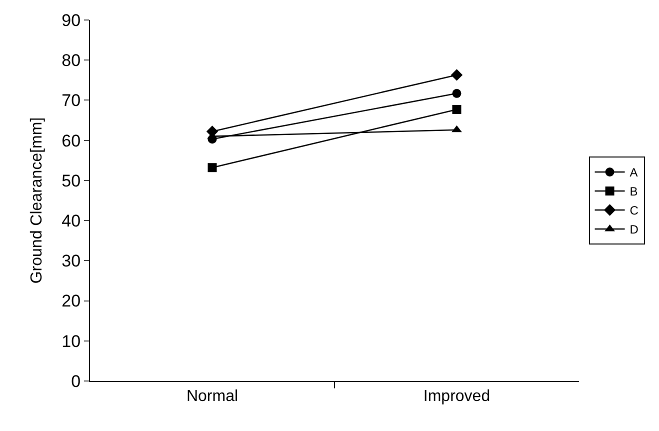 The width and height of the screenshot is (659, 431). Describe the element at coordinates (71, 180) in the screenshot. I see `y-tick-label: 50` at that location.